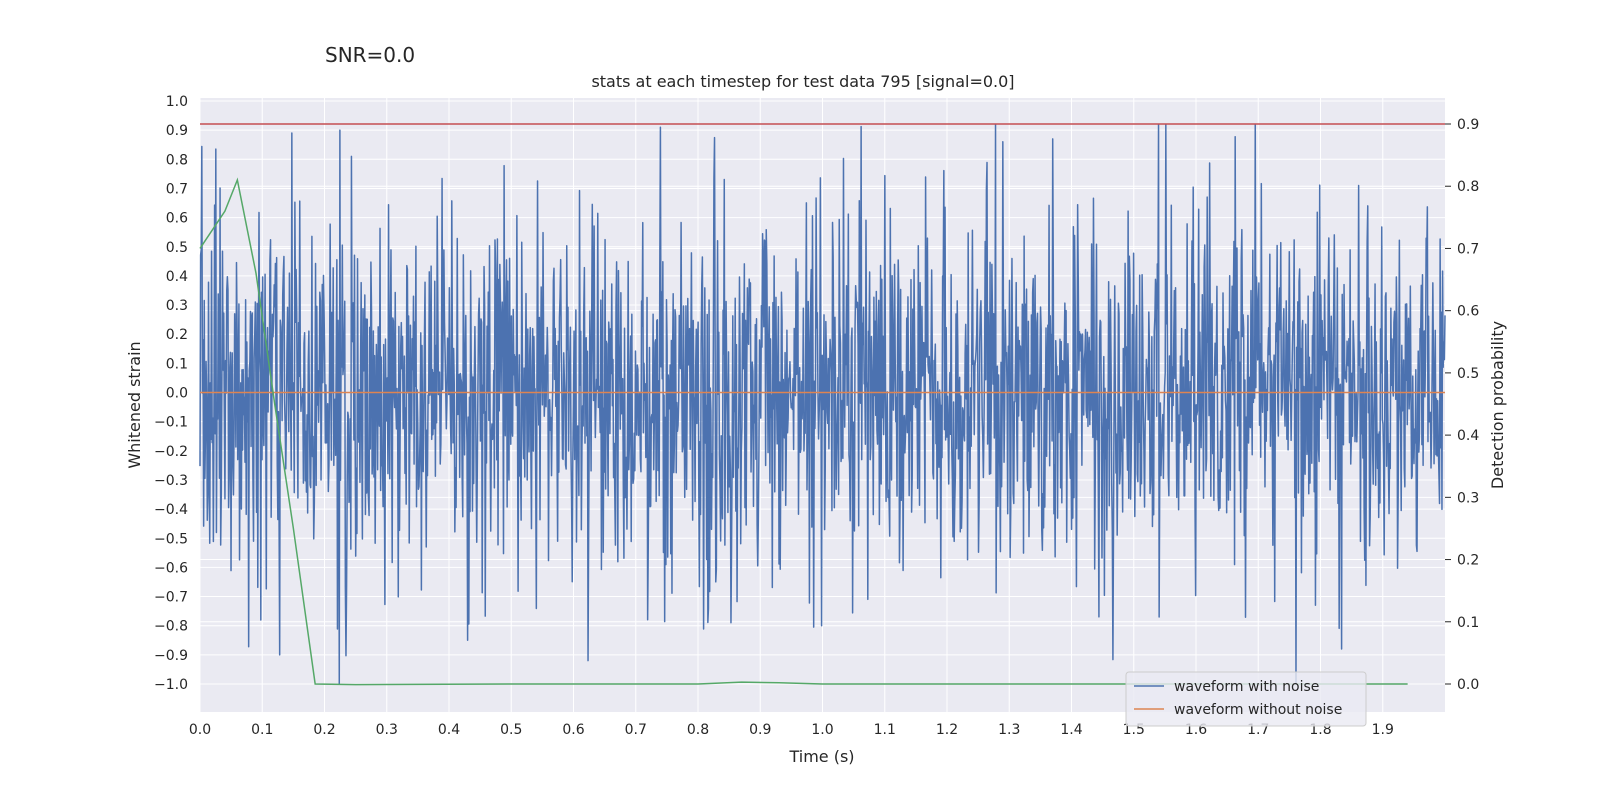  Describe the element at coordinates (171, 656) in the screenshot. I see `y-tick-label: −0.9` at that location.